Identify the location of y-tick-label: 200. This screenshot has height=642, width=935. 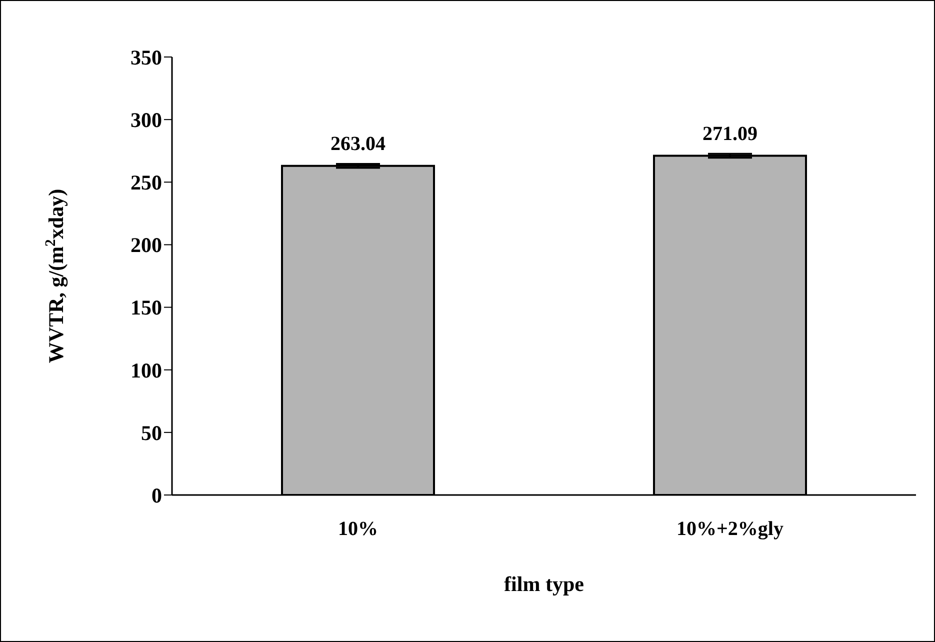
(146, 245).